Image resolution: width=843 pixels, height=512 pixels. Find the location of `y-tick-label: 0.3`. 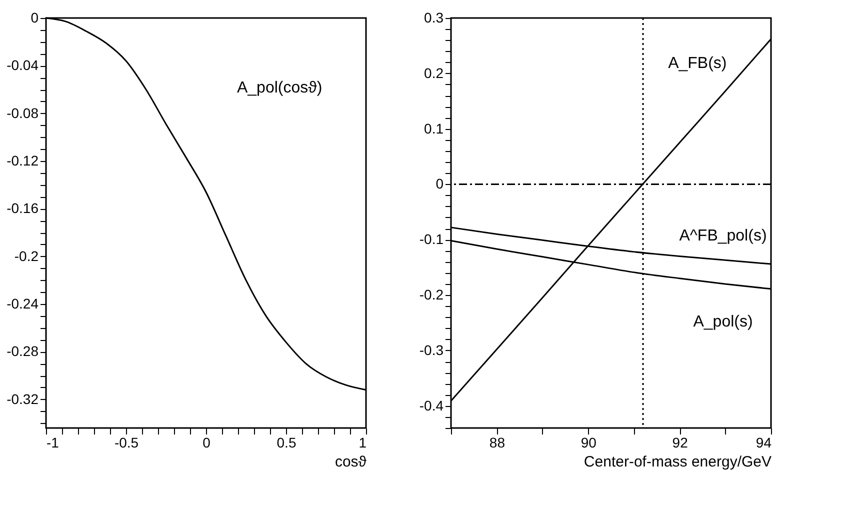

y-tick-label: 0.3 is located at coordinates (434, 18).